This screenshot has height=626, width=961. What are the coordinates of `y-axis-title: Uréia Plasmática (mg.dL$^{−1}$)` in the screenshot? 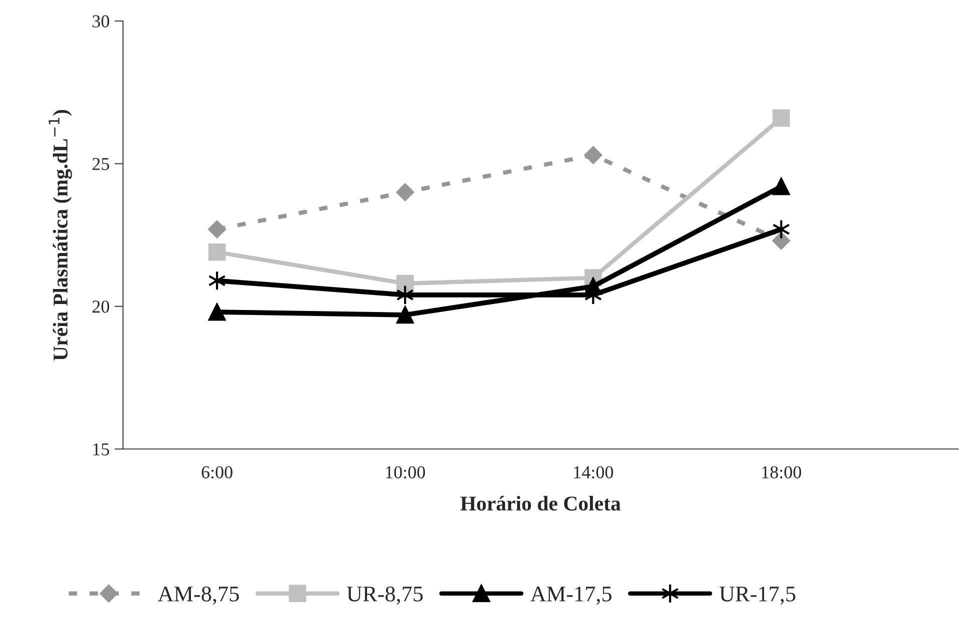 It's located at (60, 235).